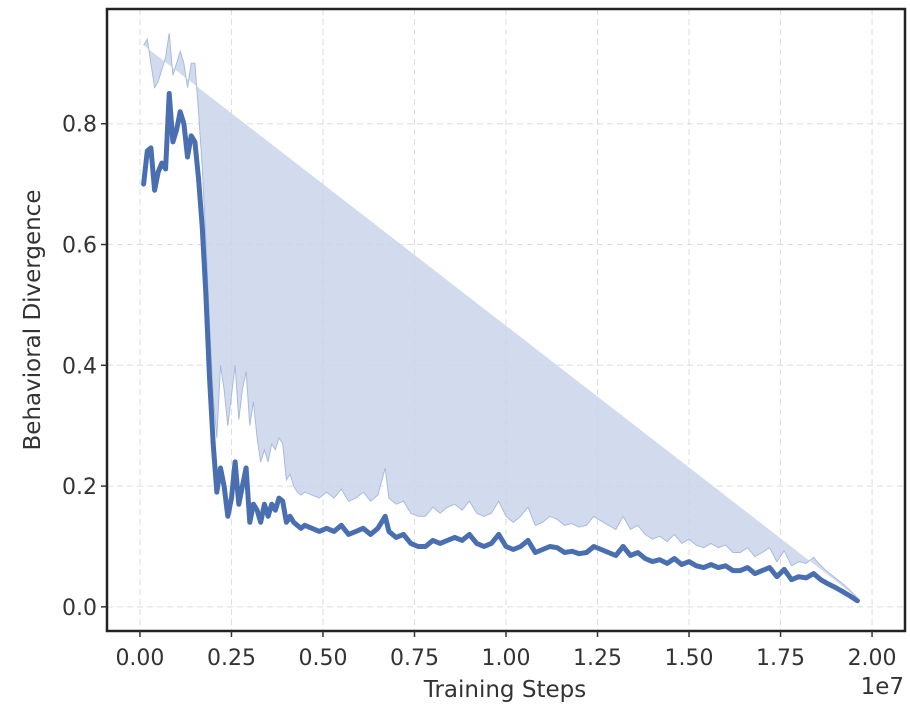 The width and height of the screenshot is (910, 705). What do you see at coordinates (231, 658) in the screenshot?
I see `x-tick-label: 0.25` at bounding box center [231, 658].